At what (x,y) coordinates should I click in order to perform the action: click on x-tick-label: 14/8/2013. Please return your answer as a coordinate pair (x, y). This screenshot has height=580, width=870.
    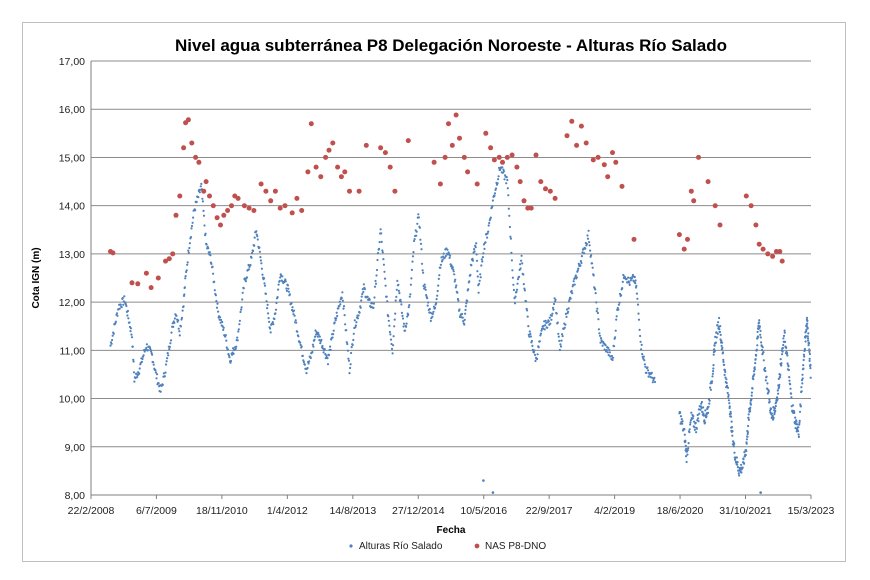
    Looking at the image, I should click on (352, 511).